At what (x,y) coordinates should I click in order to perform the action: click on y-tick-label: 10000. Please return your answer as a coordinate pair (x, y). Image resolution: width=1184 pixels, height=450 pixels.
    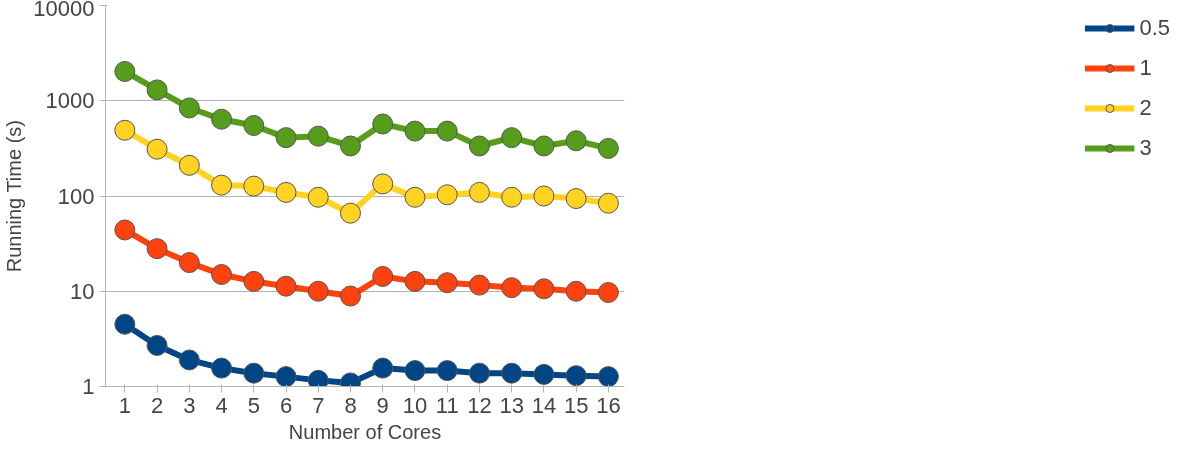
    Looking at the image, I should click on (64, 10).